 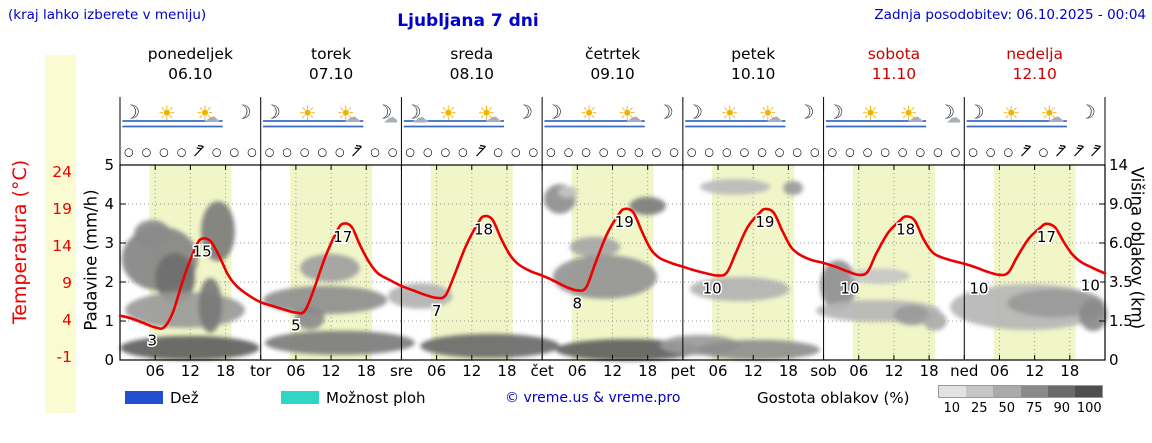 I want to click on density-value: 90, so click(x=1062, y=408).